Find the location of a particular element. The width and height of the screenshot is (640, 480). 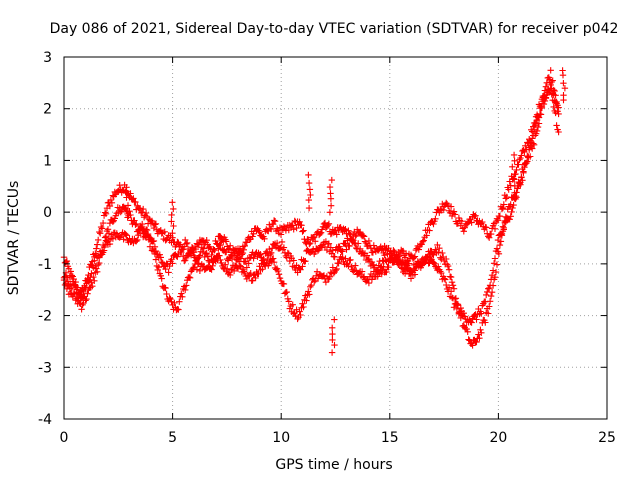

y-tick-label: 1 is located at coordinates (47, 161).